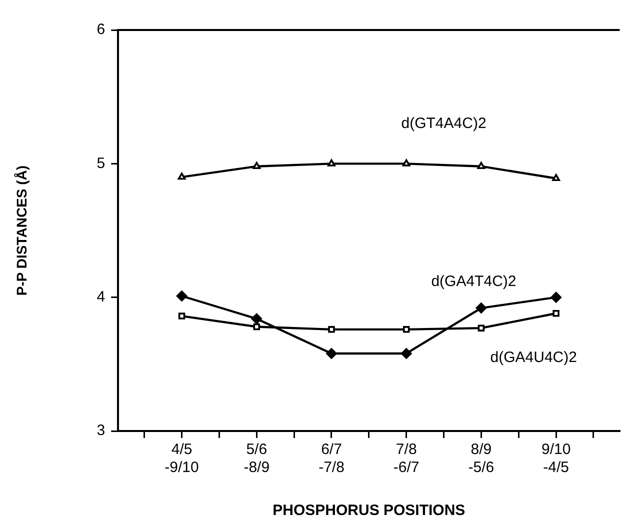 The height and width of the screenshot is (532, 626). Describe the element at coordinates (556, 458) in the screenshot. I see `x-tick-label: 9/10 -4/5` at that location.